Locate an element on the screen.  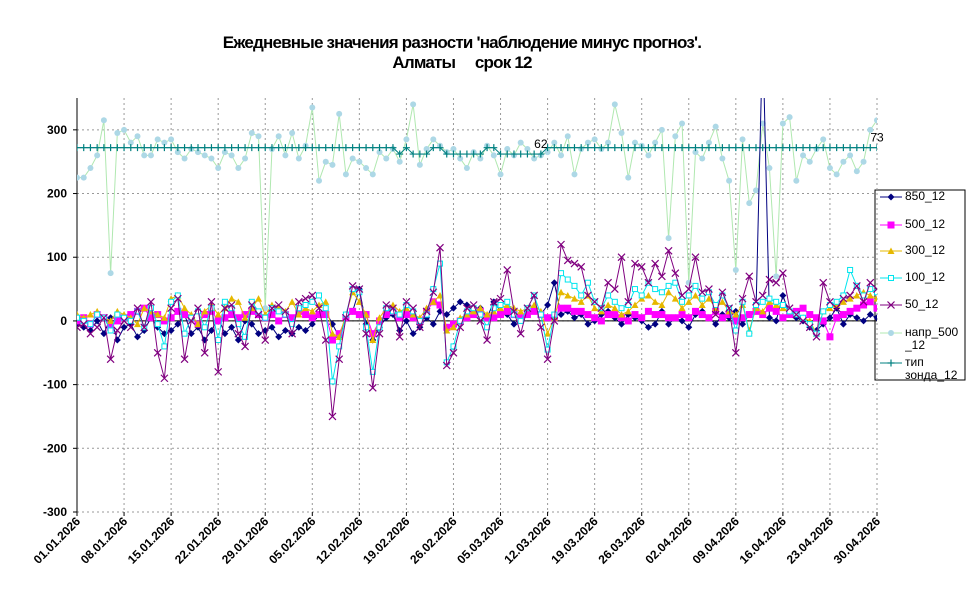
legend-label: 300_12 is located at coordinates (925, 250).